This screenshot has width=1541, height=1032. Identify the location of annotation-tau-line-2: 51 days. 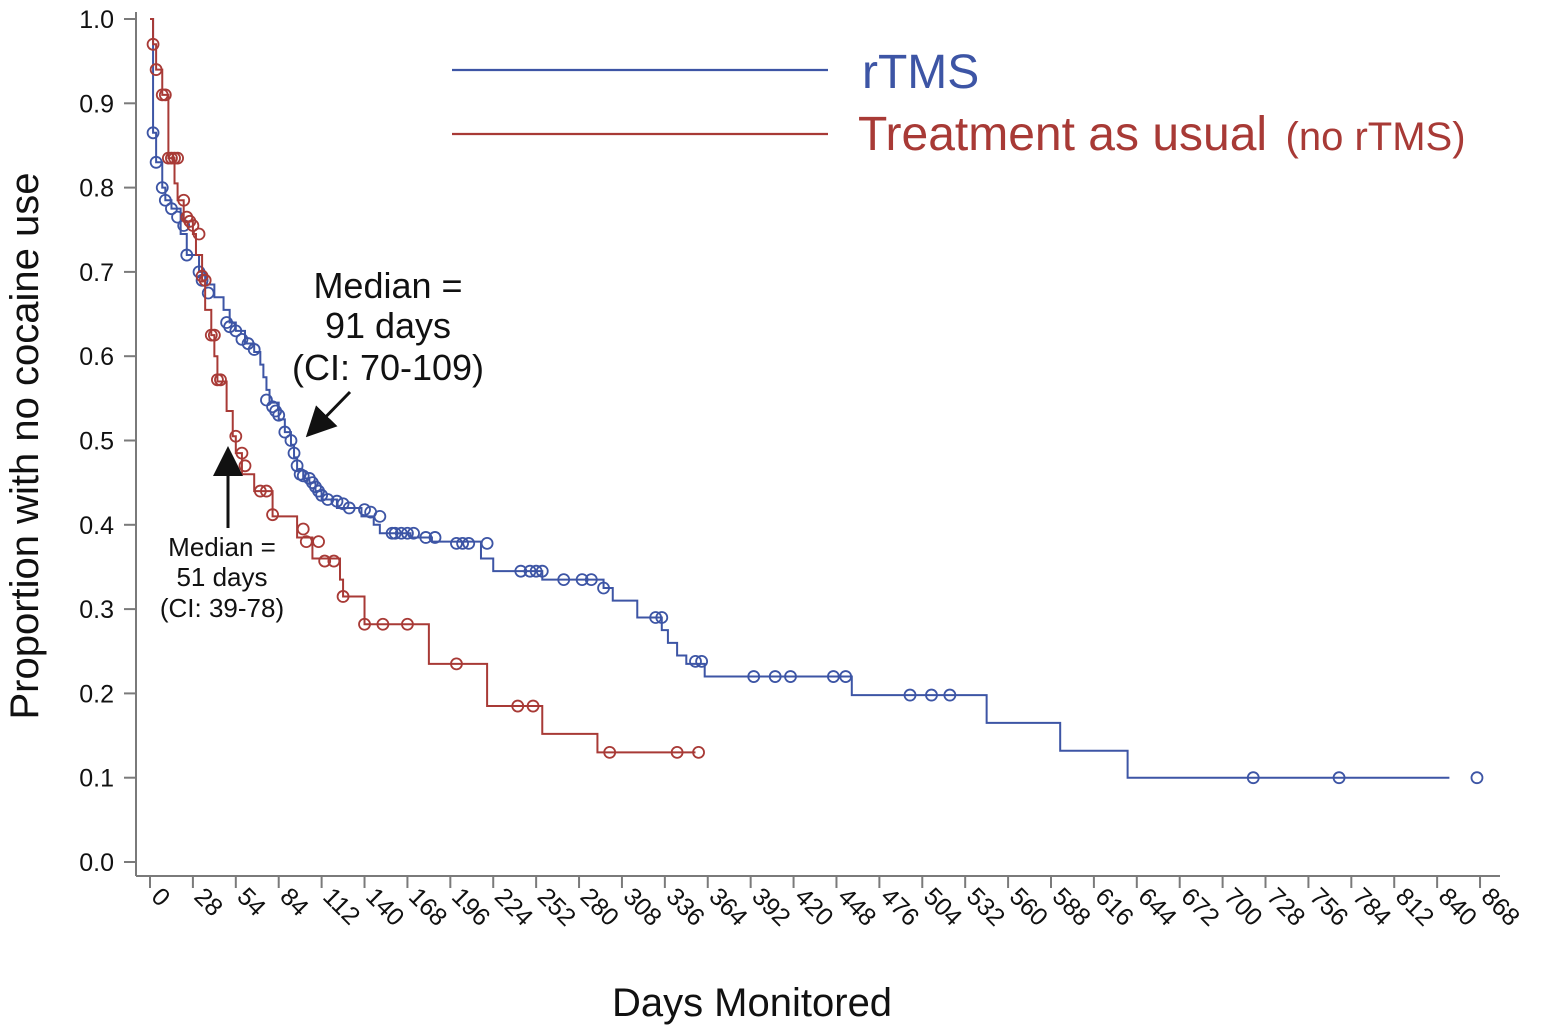
(221, 577).